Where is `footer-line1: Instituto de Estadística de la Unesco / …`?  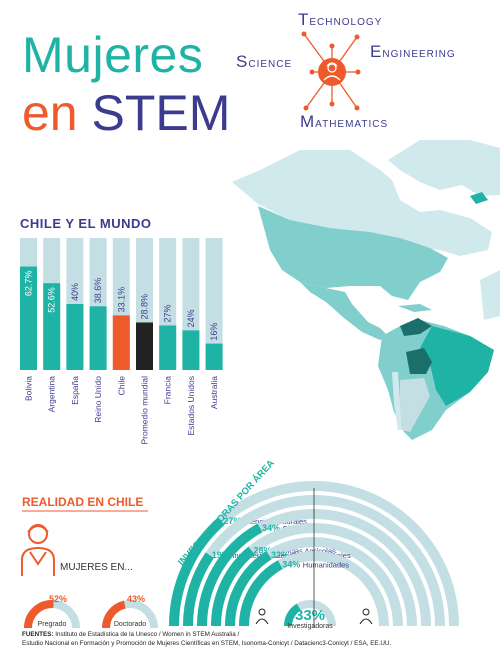 footer-line1: Instituto de Estadística de la Unesco / … is located at coordinates (147, 634).